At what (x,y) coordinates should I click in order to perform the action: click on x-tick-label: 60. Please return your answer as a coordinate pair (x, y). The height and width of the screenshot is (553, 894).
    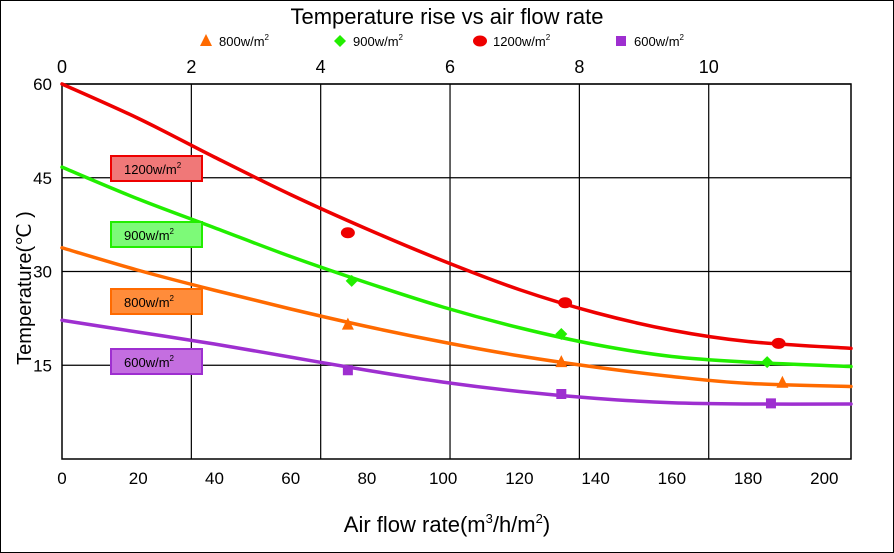
    Looking at the image, I should click on (290, 478).